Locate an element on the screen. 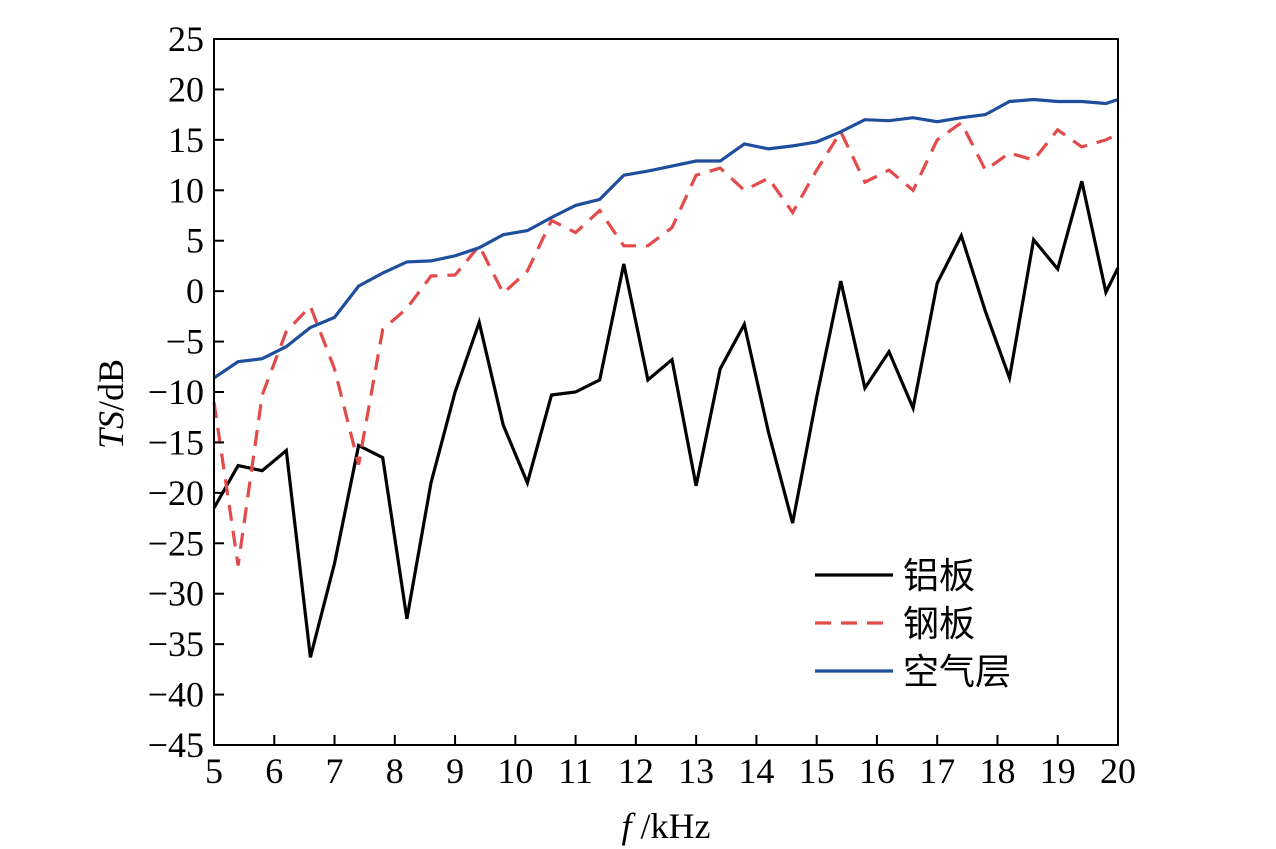  y-tick-label: −15 is located at coordinates (176, 442).